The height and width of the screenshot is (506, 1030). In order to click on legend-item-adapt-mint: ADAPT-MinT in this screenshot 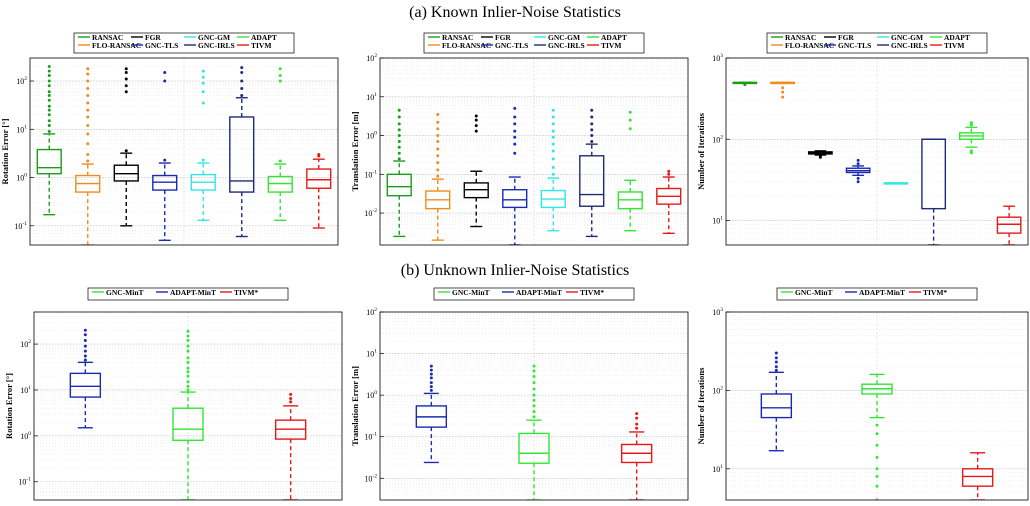, I will do `click(875, 292)`.